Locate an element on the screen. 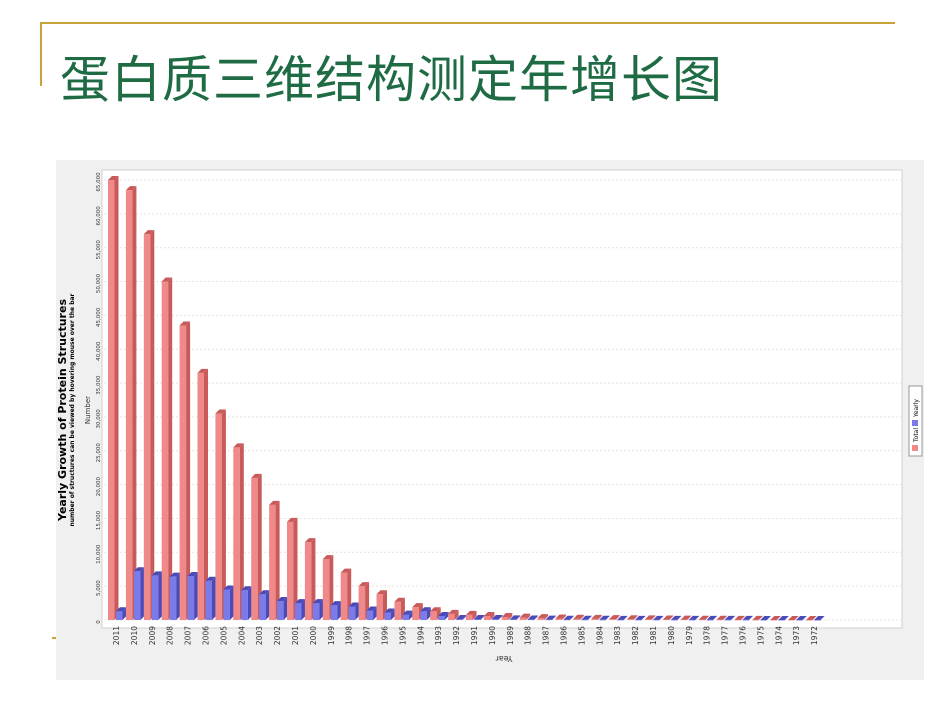  bar-yearly-1977-face is located at coordinates (728, 620).